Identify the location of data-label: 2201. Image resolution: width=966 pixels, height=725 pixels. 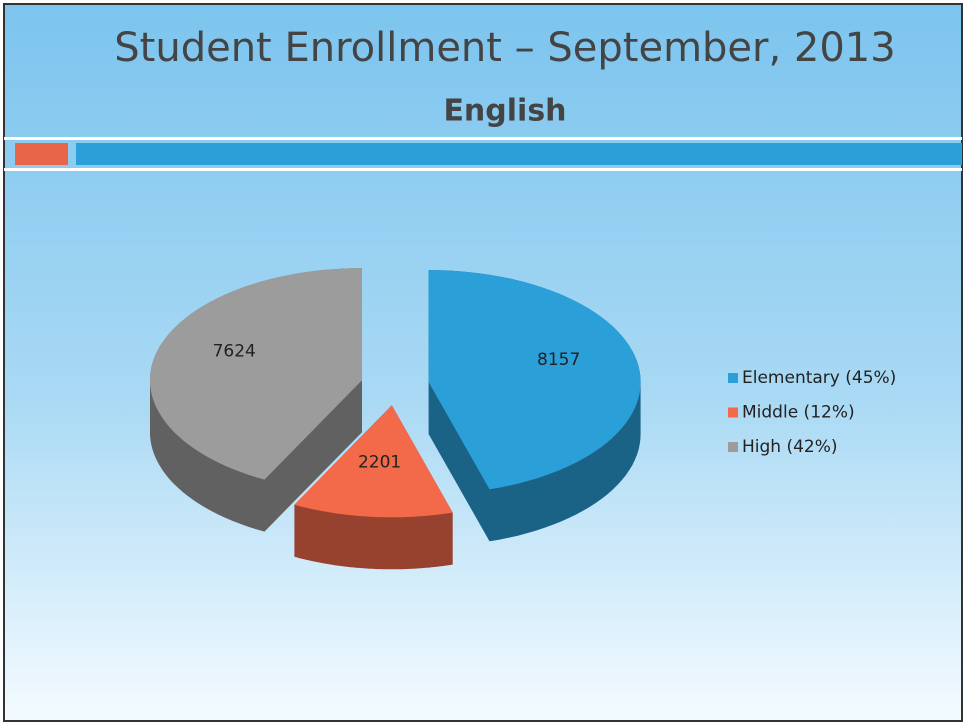
(379, 462).